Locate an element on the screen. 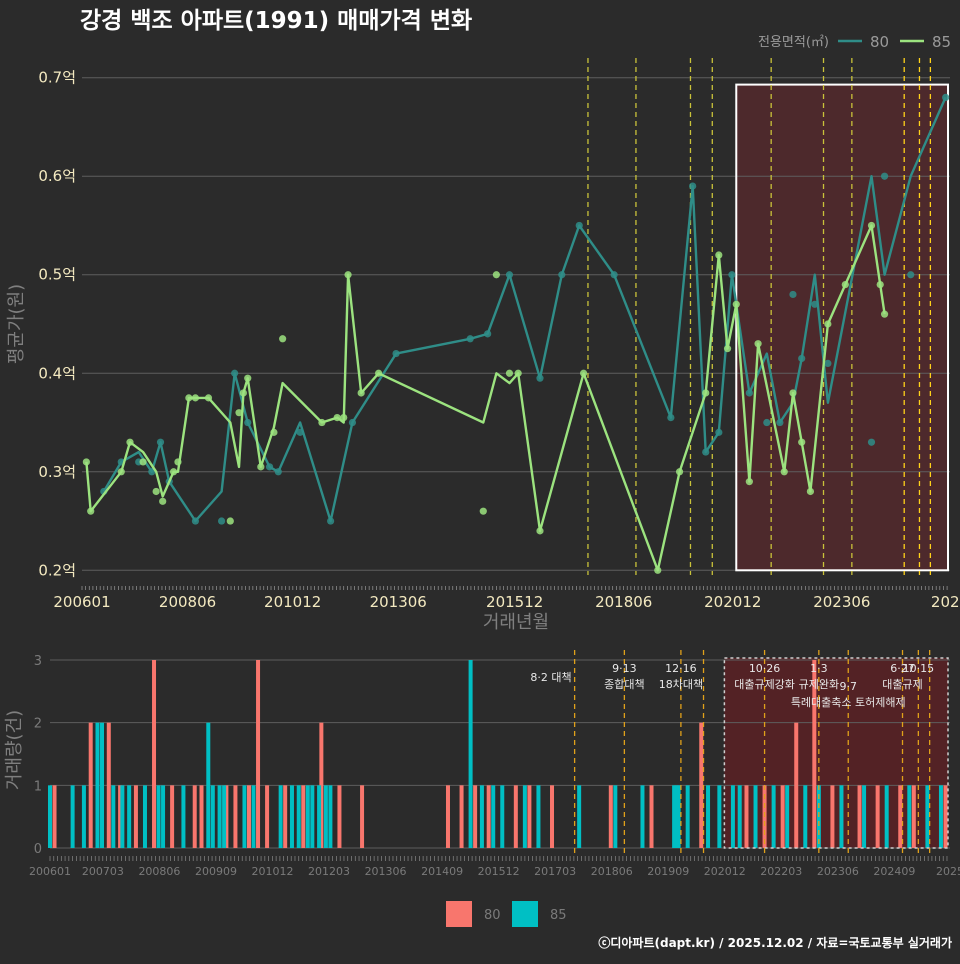 The height and width of the screenshot is (964, 960). volume-x-tick-label: 200806 is located at coordinates (159, 871).